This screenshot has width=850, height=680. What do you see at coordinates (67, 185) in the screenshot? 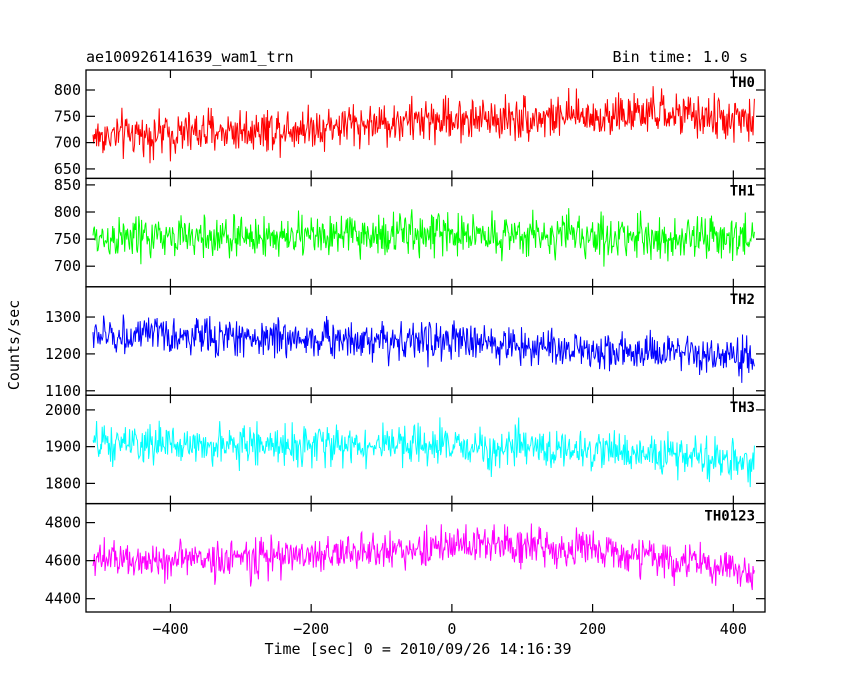
I see `y-tick-label: 850` at bounding box center [67, 185].